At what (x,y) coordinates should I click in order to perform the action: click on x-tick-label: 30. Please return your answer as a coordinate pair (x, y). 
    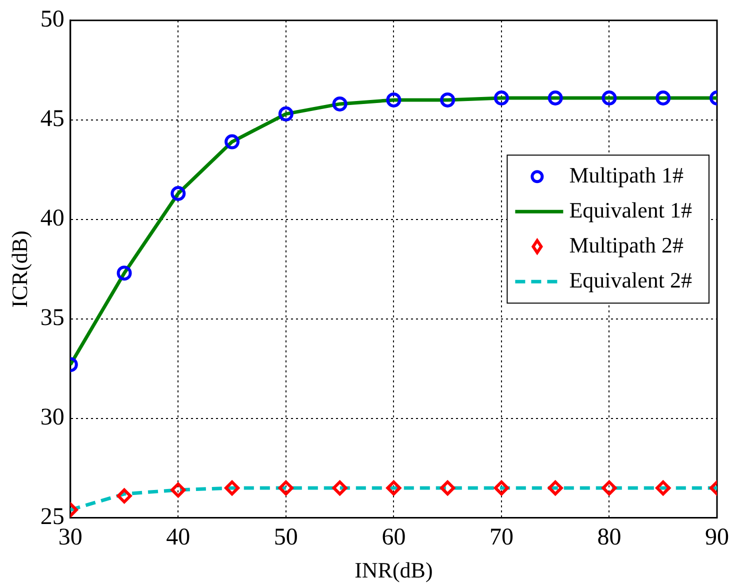
    Looking at the image, I should click on (70, 537).